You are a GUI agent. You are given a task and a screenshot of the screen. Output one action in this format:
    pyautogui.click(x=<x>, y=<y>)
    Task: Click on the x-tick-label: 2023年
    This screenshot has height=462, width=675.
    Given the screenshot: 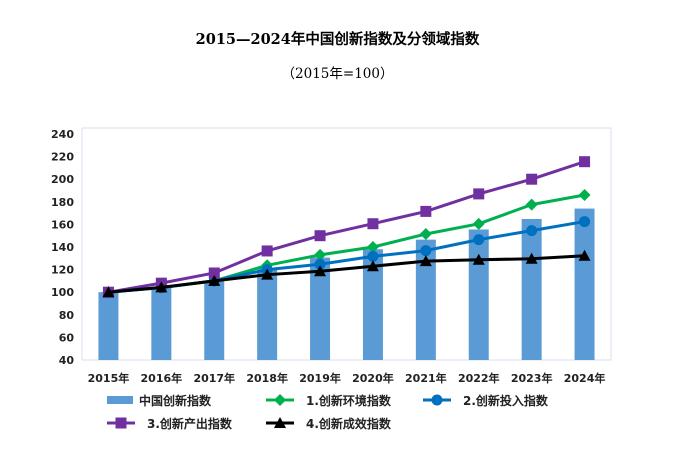 What is the action you would take?
    pyautogui.click(x=532, y=378)
    